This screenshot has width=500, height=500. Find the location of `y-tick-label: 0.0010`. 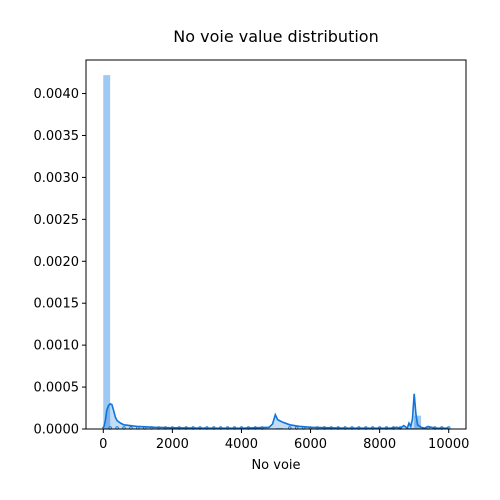

y-tick-label: 0.0010 is located at coordinates (57, 346).